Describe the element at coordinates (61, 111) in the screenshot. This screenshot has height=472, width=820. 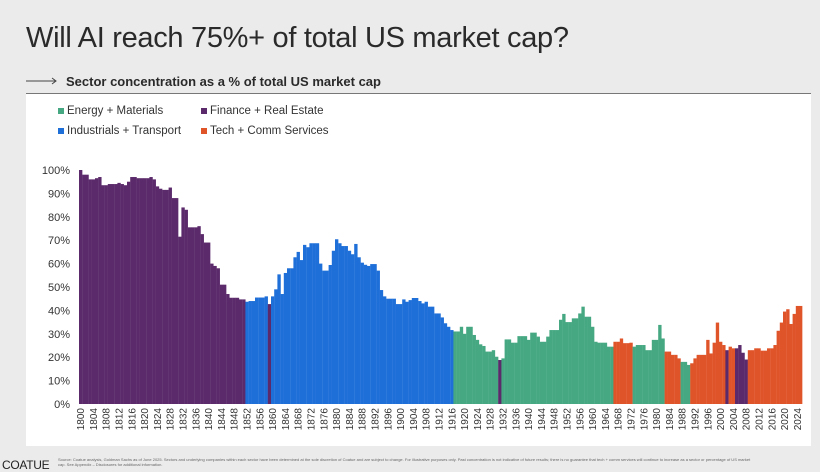
I see `legend-swatch` at that location.